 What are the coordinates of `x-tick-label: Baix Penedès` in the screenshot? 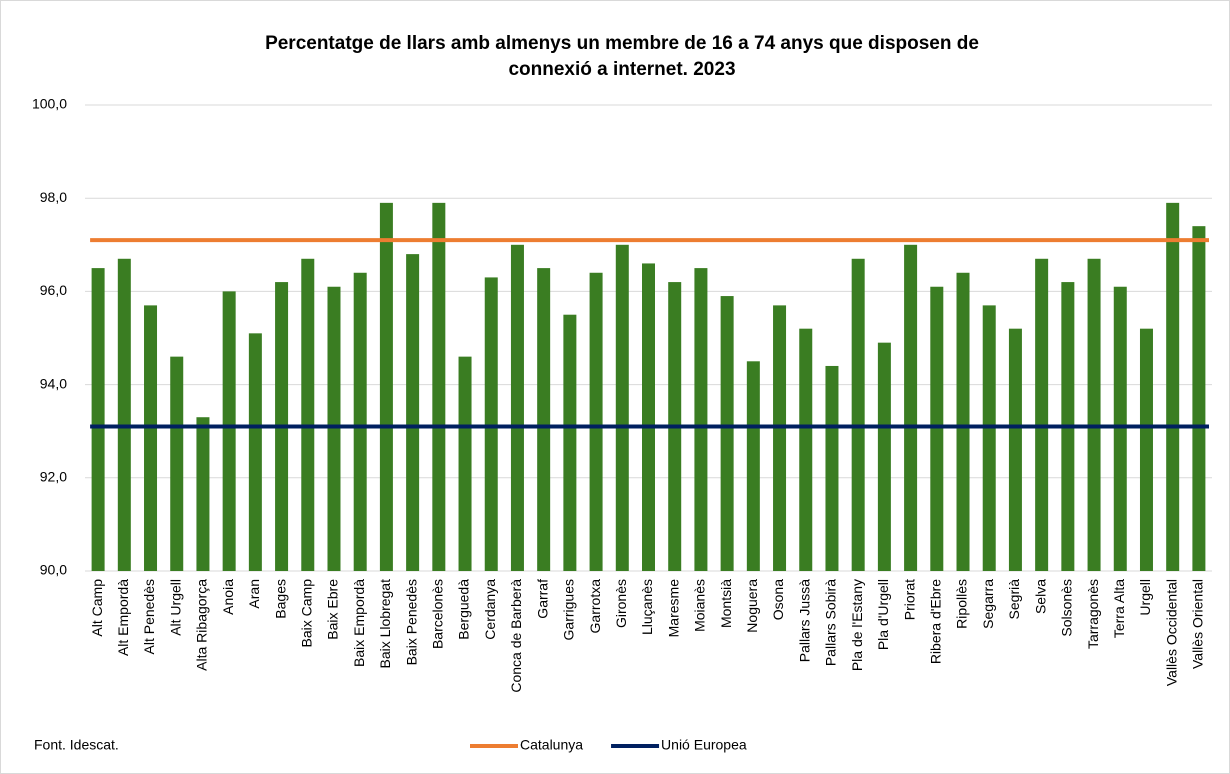 It's located at (411, 622).